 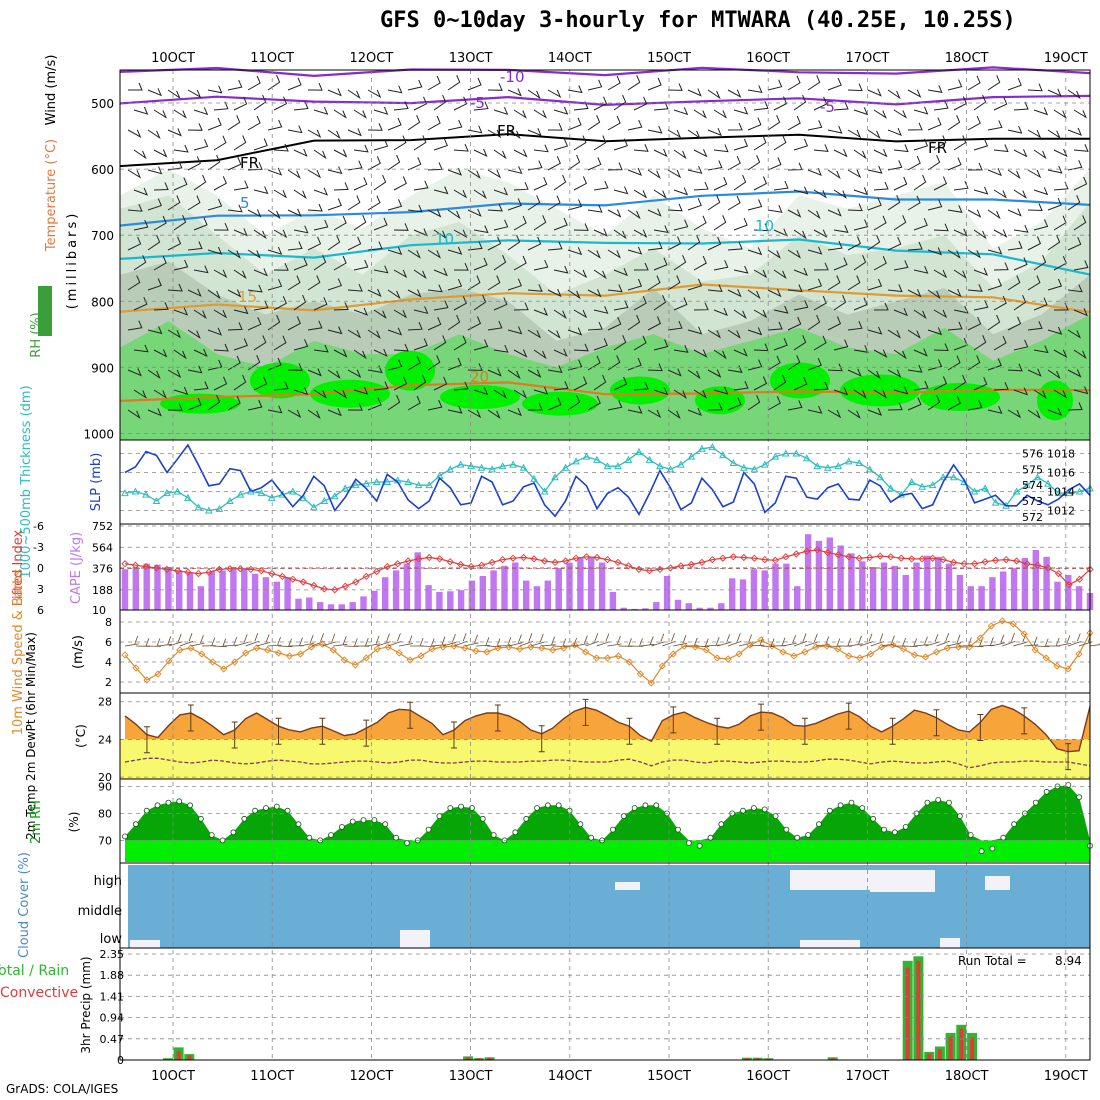 What do you see at coordinates (111, 939) in the screenshot?
I see `cloud-level-label: low` at bounding box center [111, 939].